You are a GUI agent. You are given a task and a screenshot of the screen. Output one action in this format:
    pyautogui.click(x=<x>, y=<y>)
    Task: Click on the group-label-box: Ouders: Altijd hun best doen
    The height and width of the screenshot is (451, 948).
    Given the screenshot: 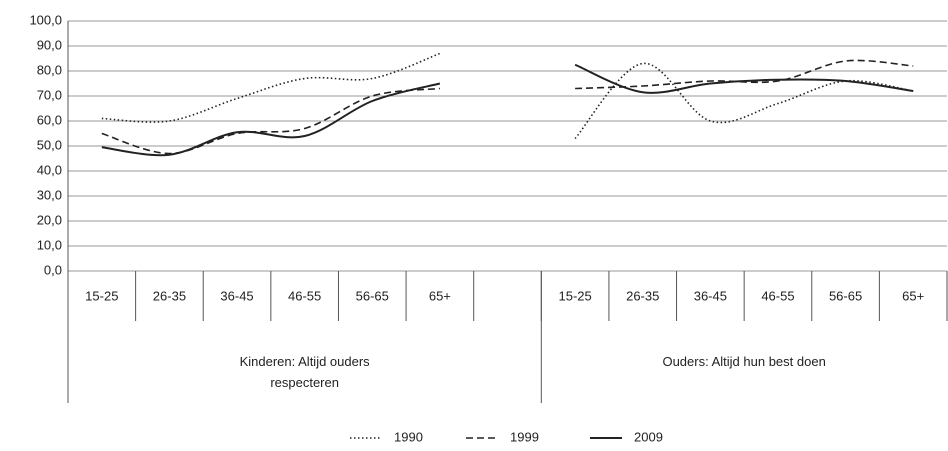 What is the action you would take?
    pyautogui.click(x=744, y=361)
    